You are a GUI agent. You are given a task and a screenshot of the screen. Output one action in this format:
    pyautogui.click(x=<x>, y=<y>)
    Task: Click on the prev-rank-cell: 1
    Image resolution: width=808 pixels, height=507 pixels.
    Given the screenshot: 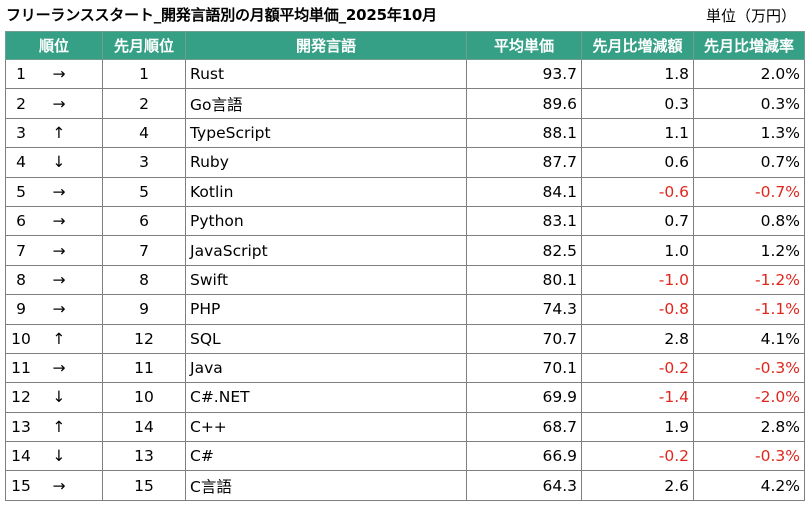 What is the action you would take?
    pyautogui.click(x=144, y=74)
    